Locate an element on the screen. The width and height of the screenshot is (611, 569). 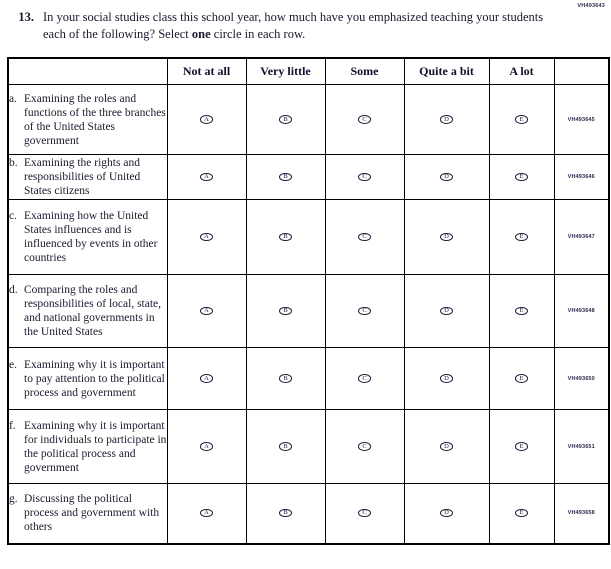
row-id: VH493645 is located at coordinates (581, 119).